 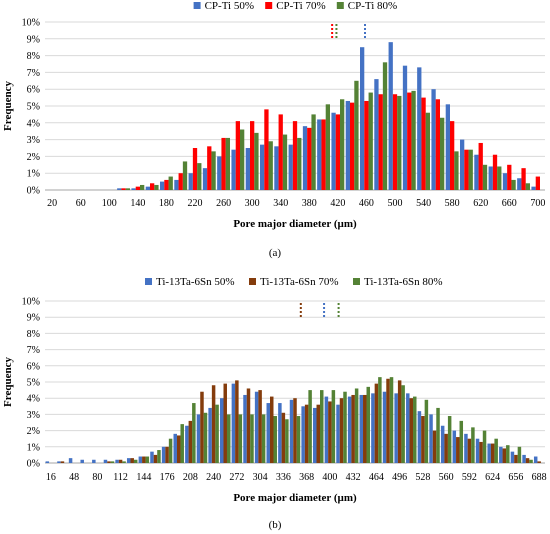 I want to click on x-tick-label: 140, so click(x=137, y=203).